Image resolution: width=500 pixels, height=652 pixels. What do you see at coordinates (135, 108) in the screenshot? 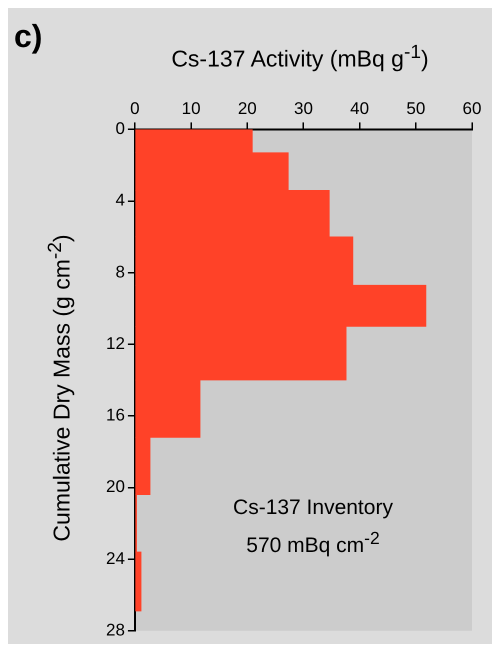
I see `x-tick-label: 0` at bounding box center [135, 108].